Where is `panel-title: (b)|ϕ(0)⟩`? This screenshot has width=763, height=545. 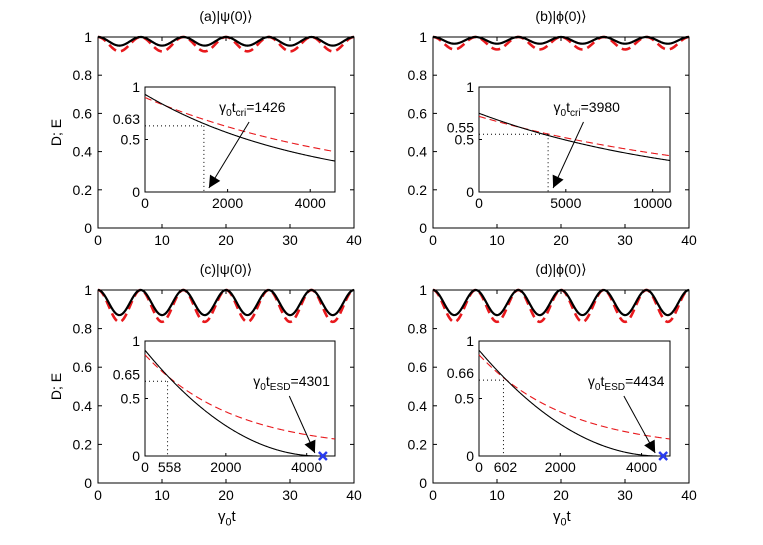
panel-title: (b)|ϕ(0)⟩ is located at coordinates (560, 16).